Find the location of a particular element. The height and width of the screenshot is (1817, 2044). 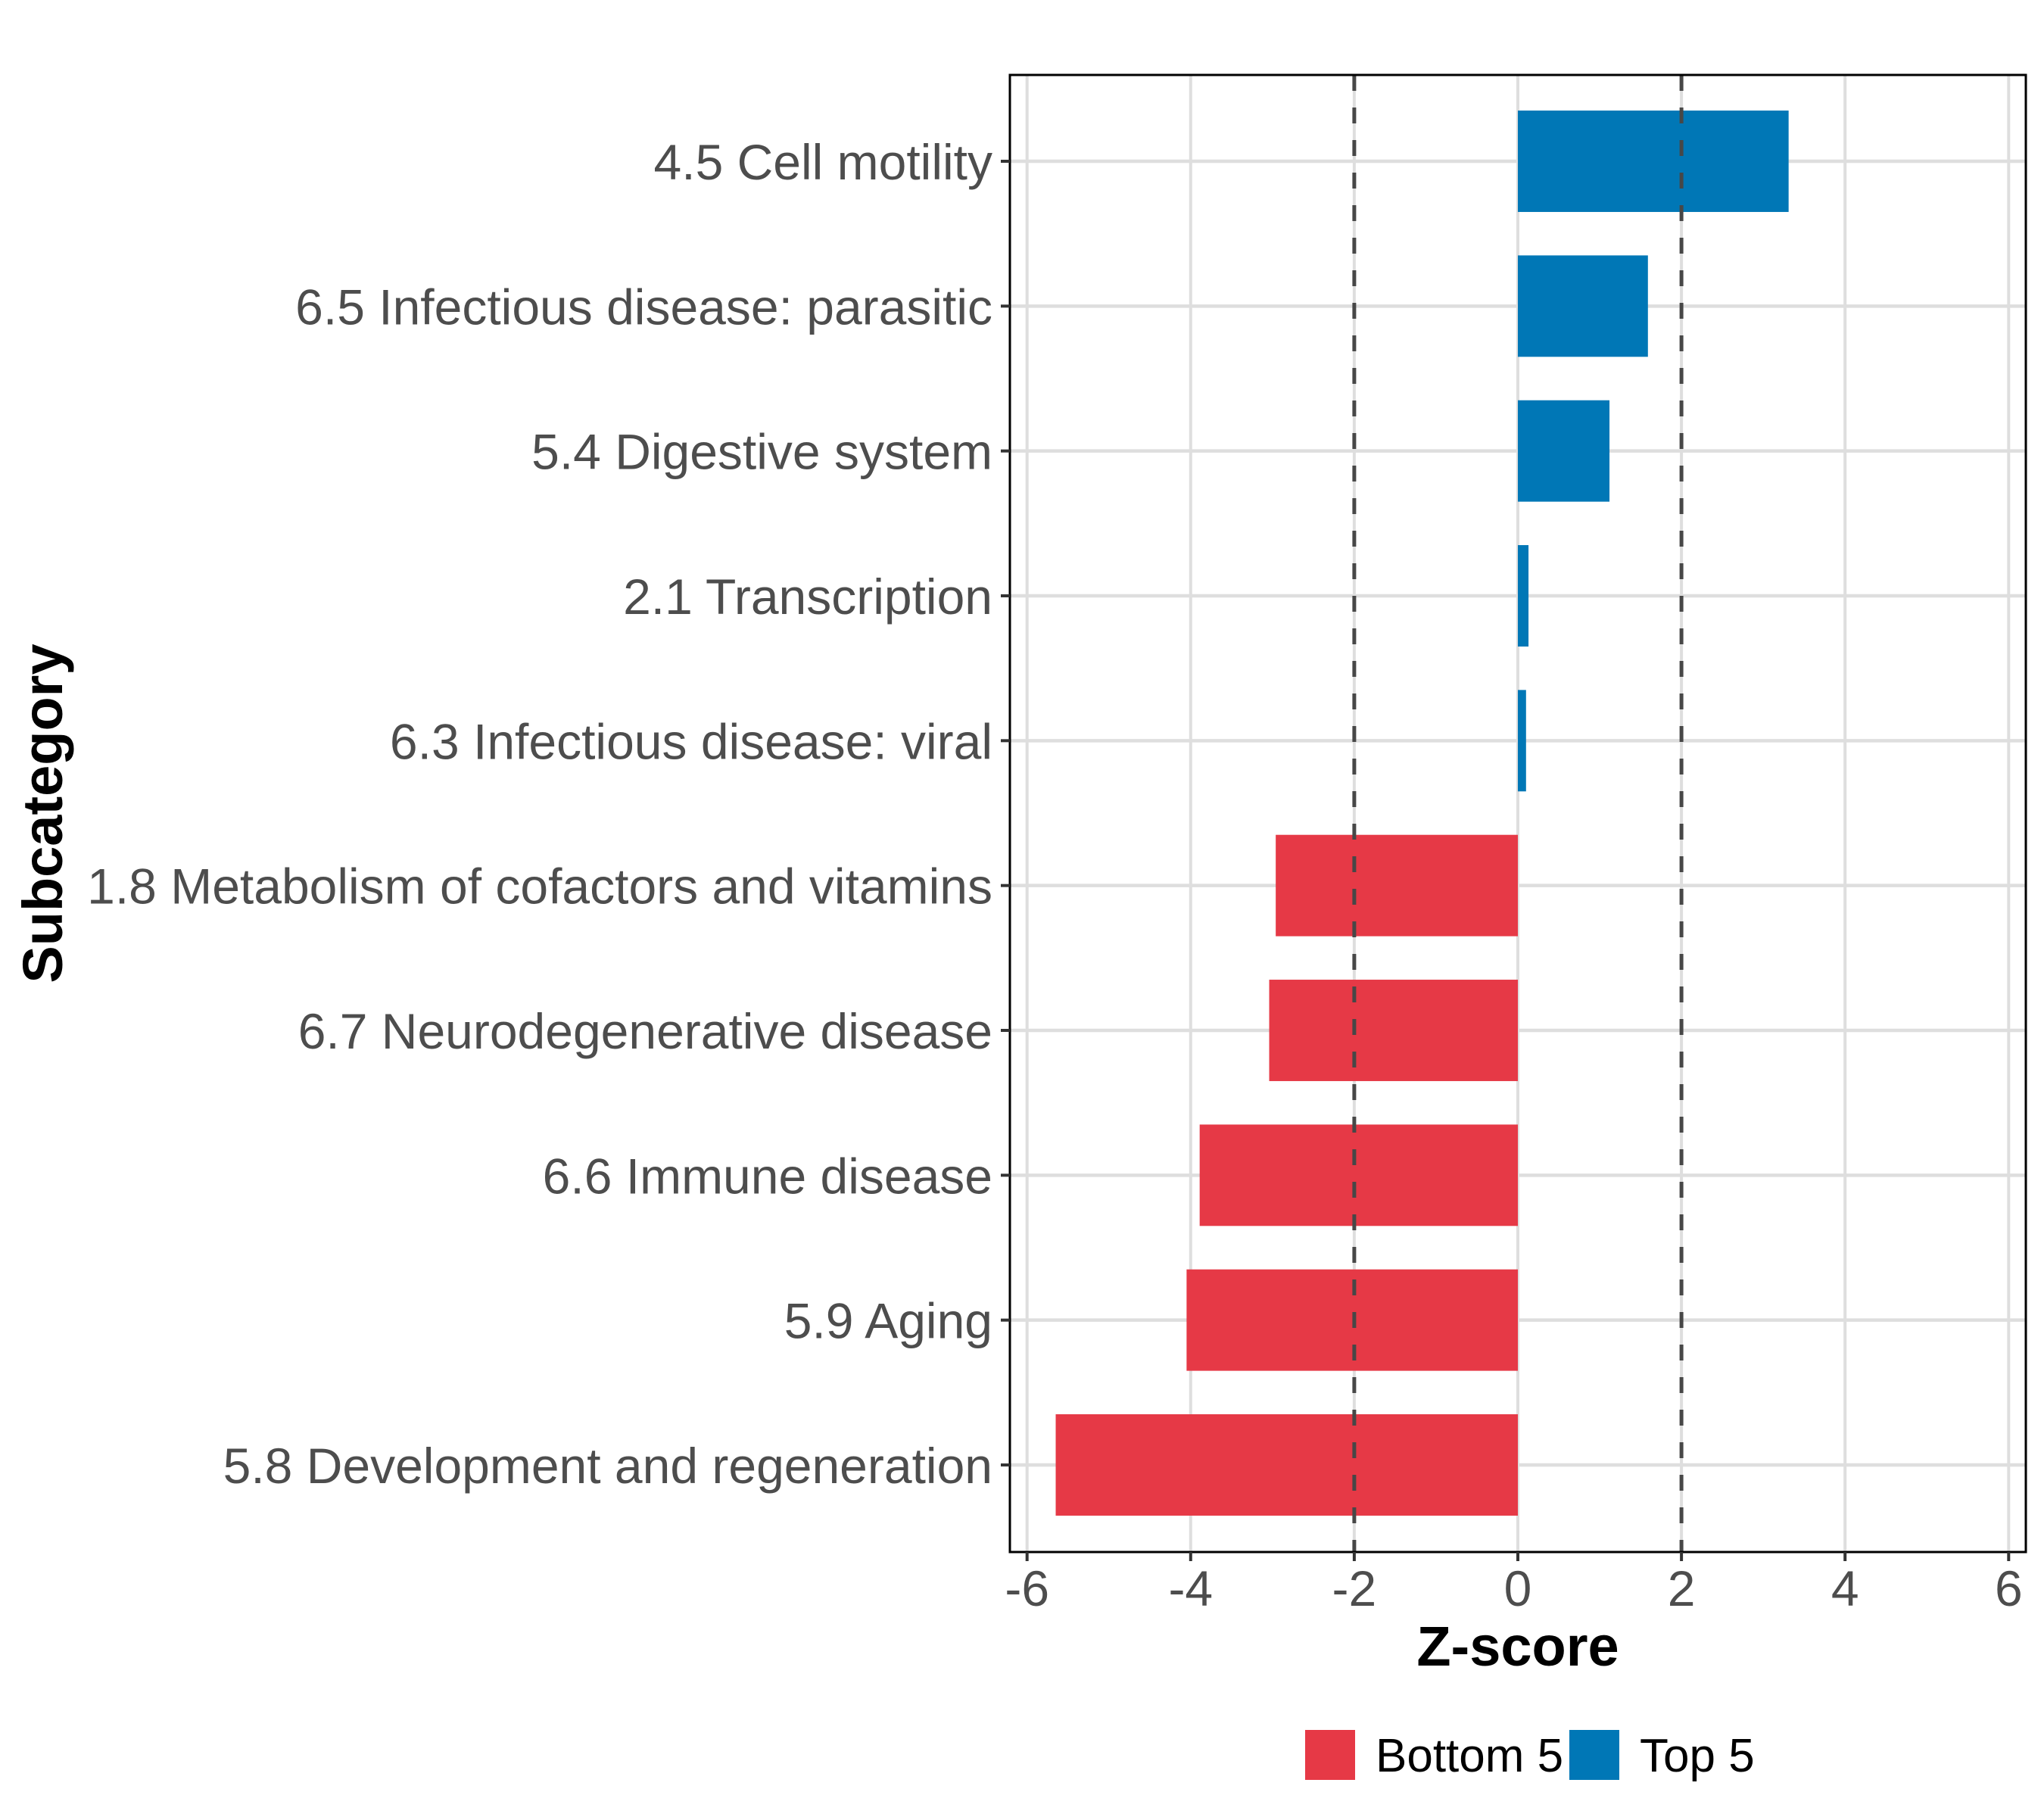

x-tick-label: -2 is located at coordinates (1354, 1588).